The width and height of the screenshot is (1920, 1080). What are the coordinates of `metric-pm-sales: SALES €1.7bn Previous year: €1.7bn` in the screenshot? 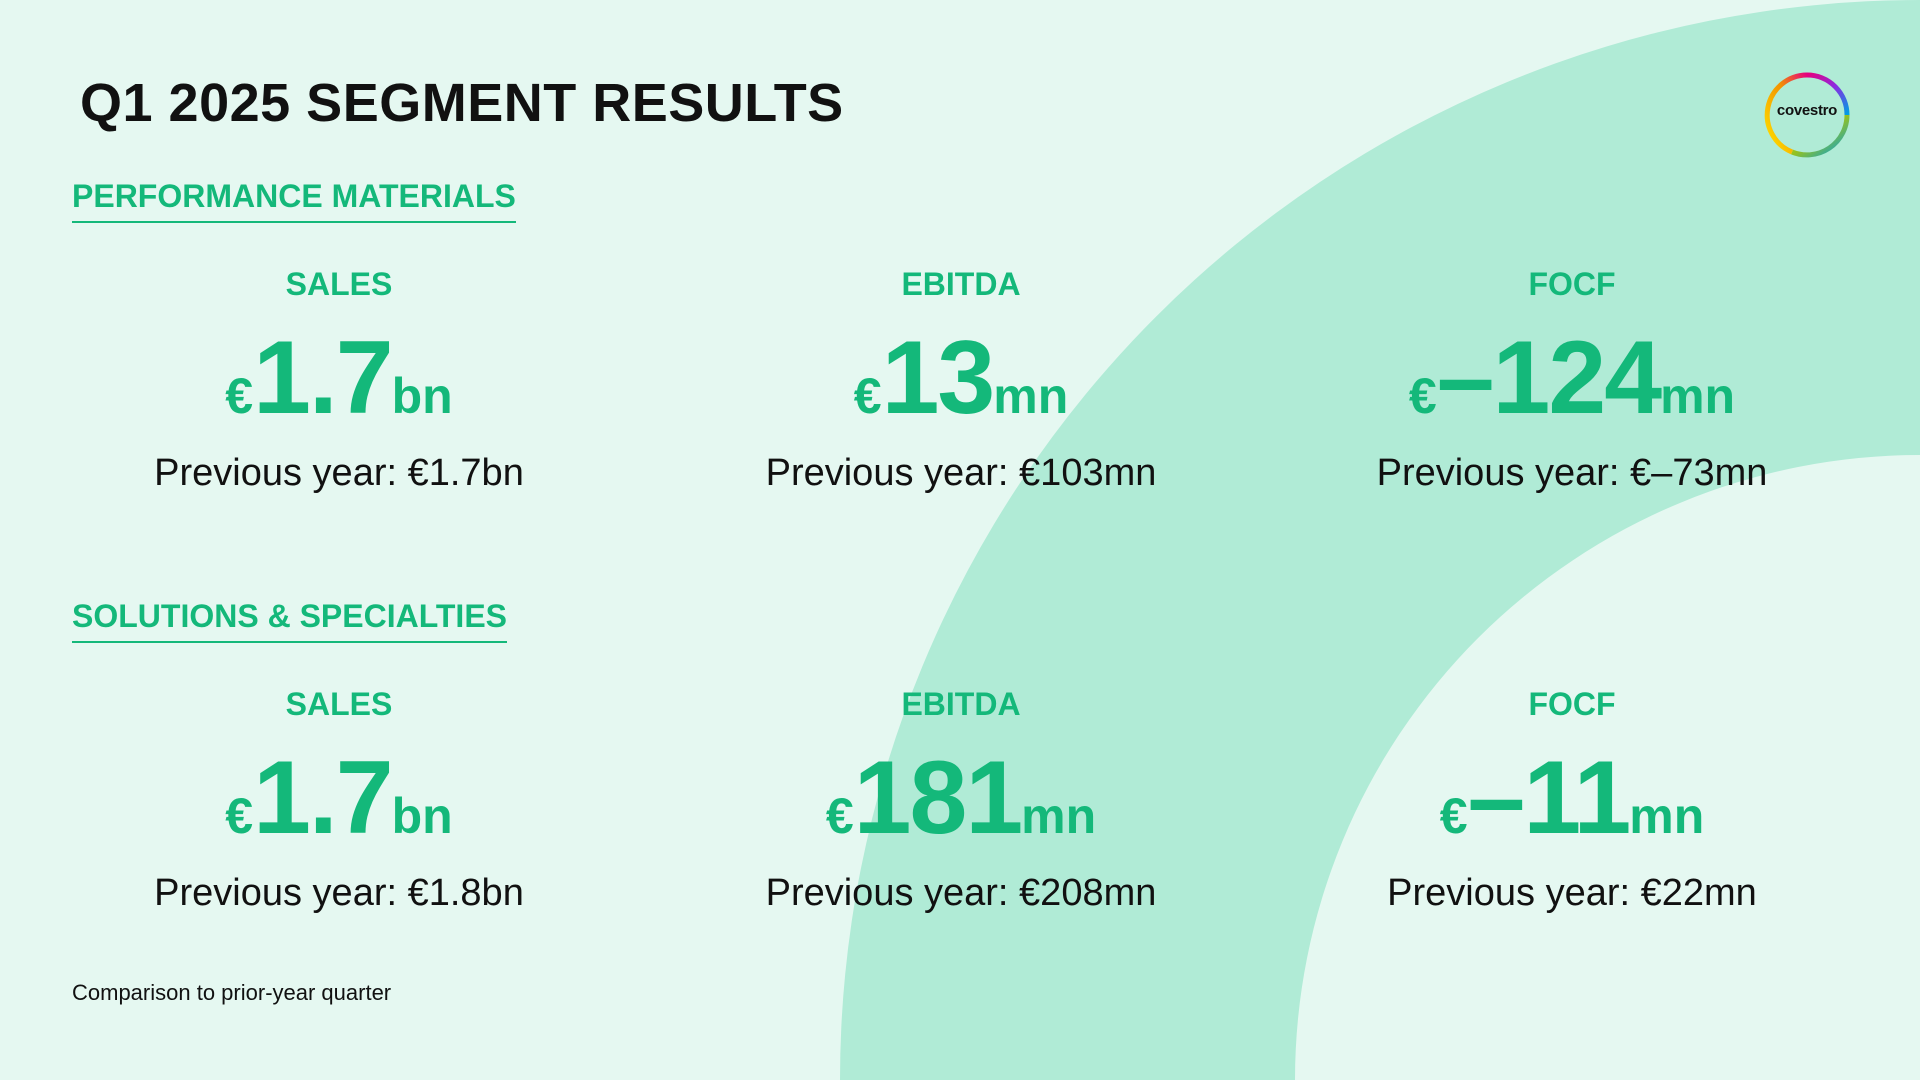 It's located at (339, 379).